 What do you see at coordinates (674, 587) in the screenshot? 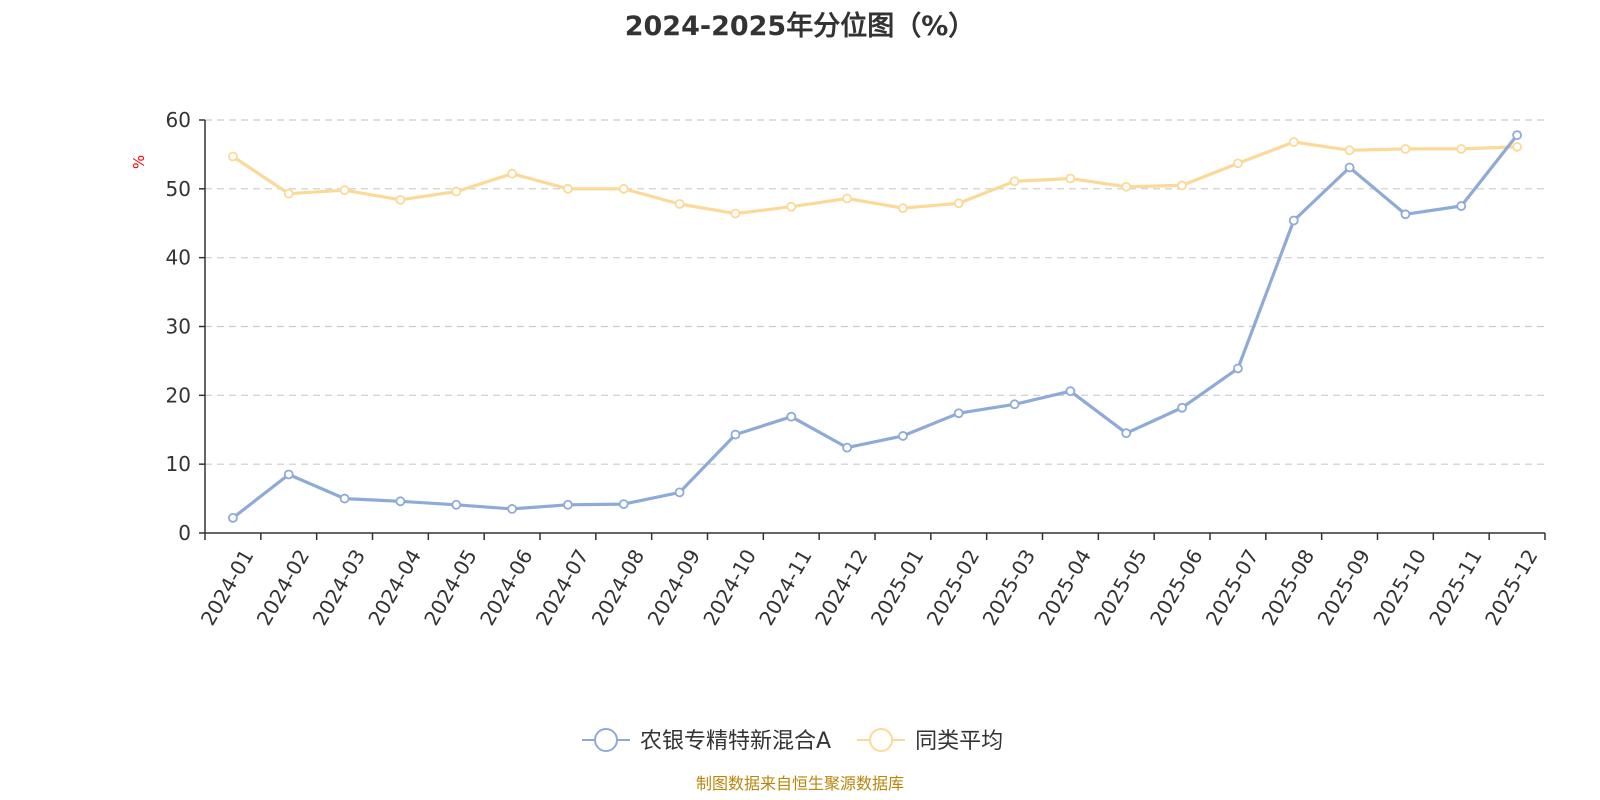
I see `x-tick-label: 2024-09` at bounding box center [674, 587].